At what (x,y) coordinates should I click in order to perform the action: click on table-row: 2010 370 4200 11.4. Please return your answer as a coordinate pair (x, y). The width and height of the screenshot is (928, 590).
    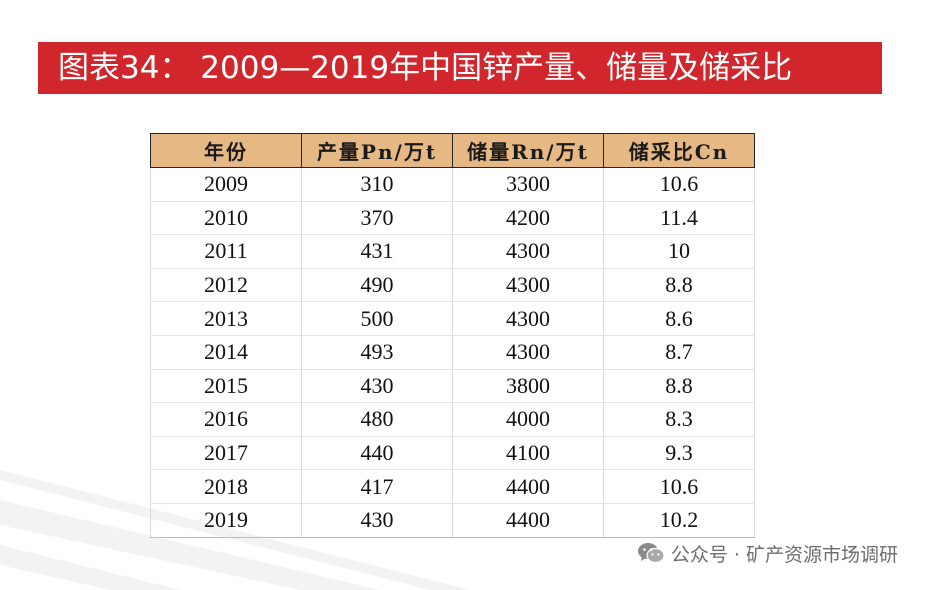
    Looking at the image, I should click on (452, 218).